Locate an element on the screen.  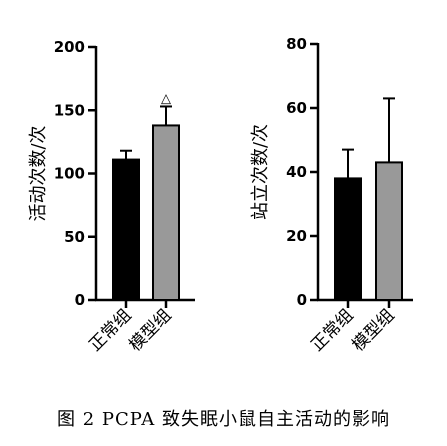
y-tick-label: 100 is located at coordinates (69, 174).